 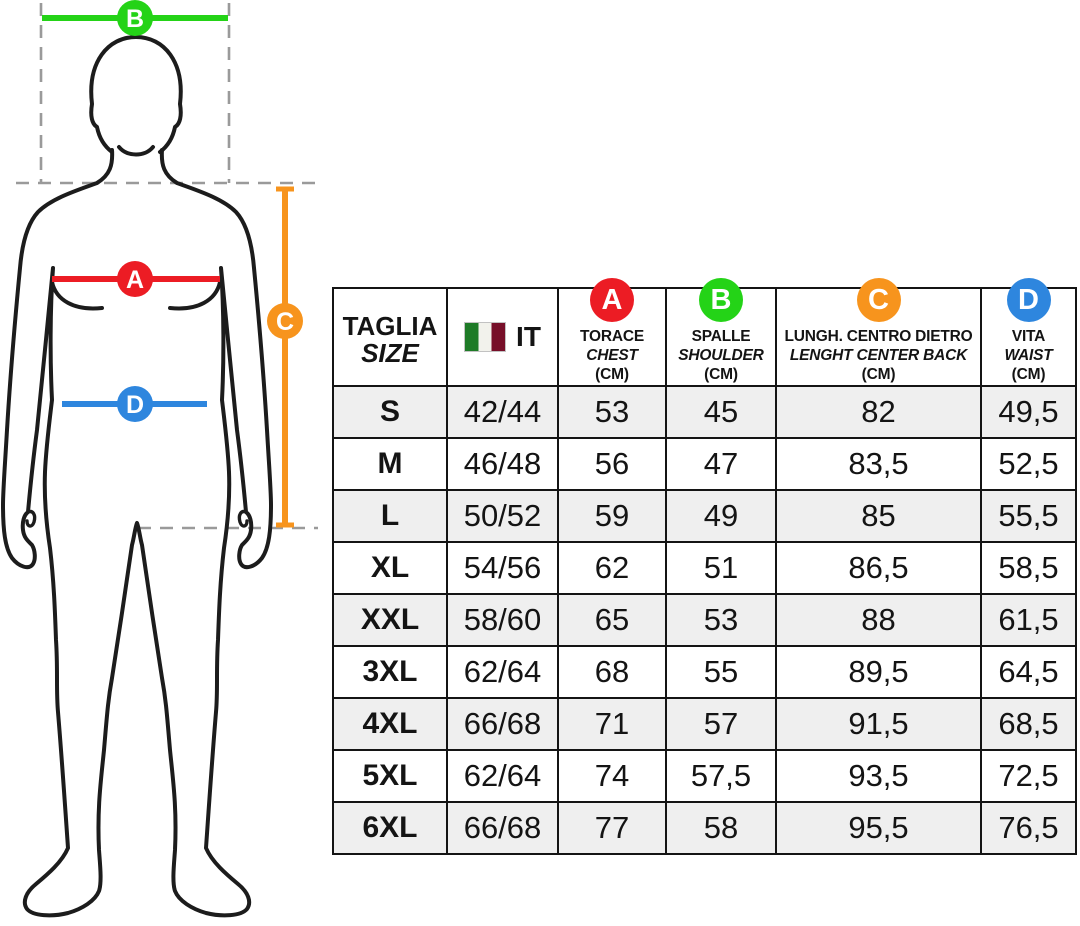 What do you see at coordinates (612, 620) in the screenshot?
I see `chest-cell: 65` at bounding box center [612, 620].